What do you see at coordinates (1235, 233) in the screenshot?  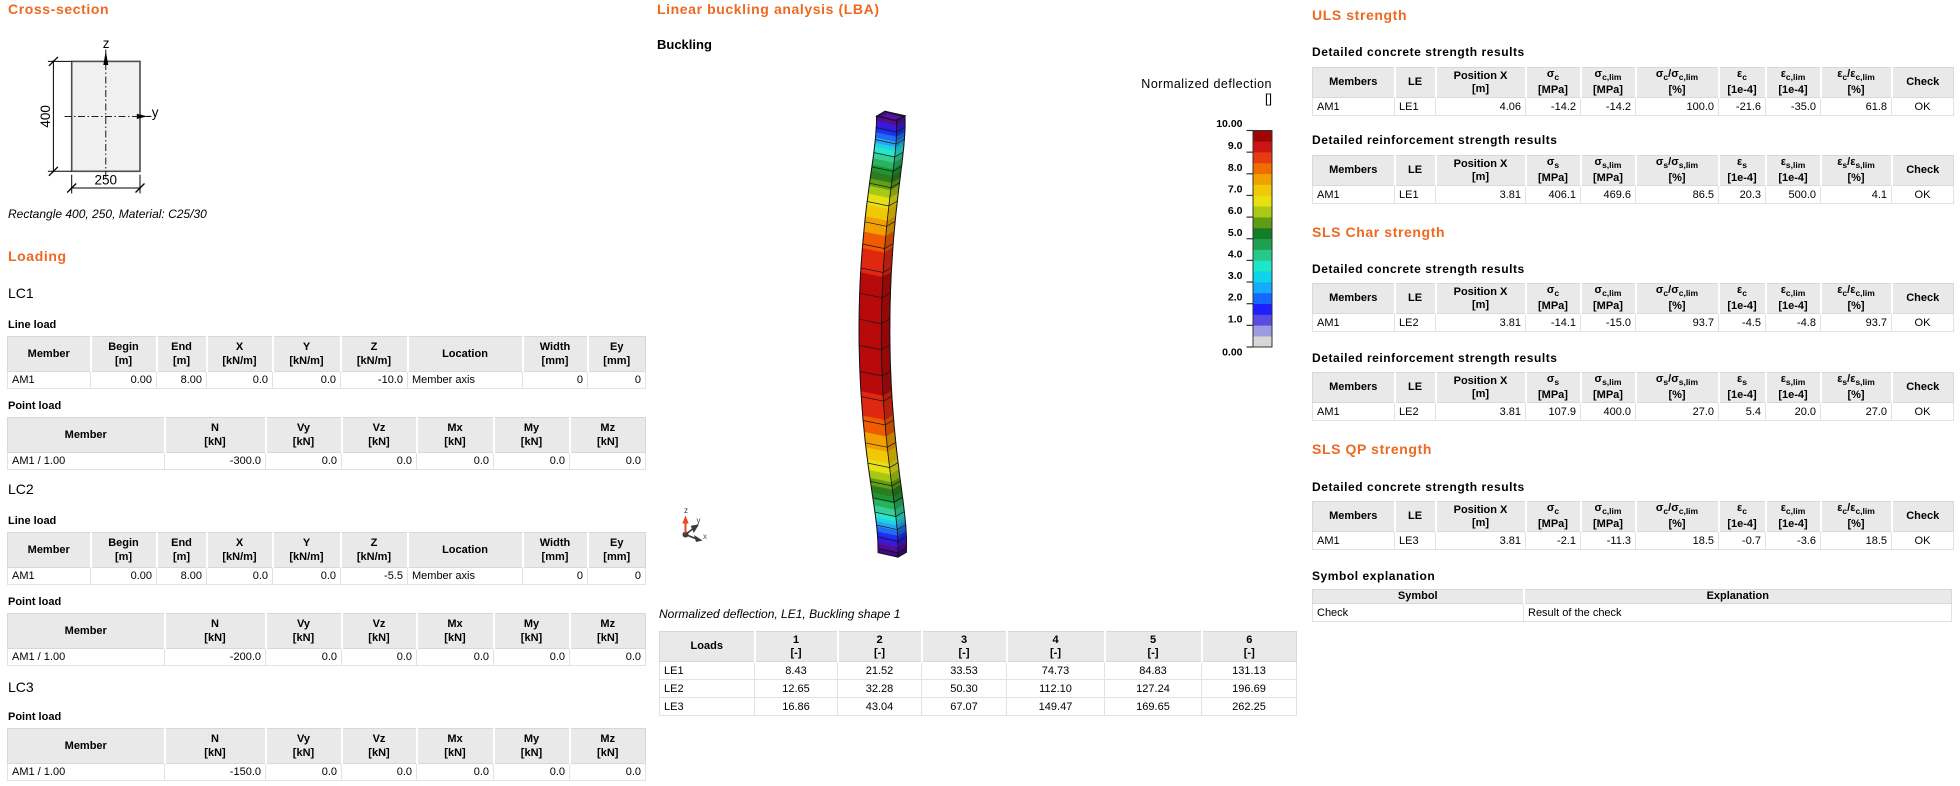 I see `svg-text: 5.0` at bounding box center [1235, 233].